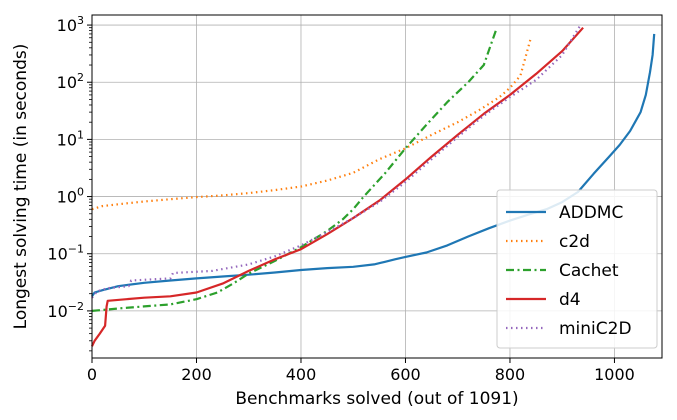 The height and width of the screenshot is (420, 677). Describe the element at coordinates (80, 20) in the screenshot. I see `y-tick-label-exponent: 3` at that location.